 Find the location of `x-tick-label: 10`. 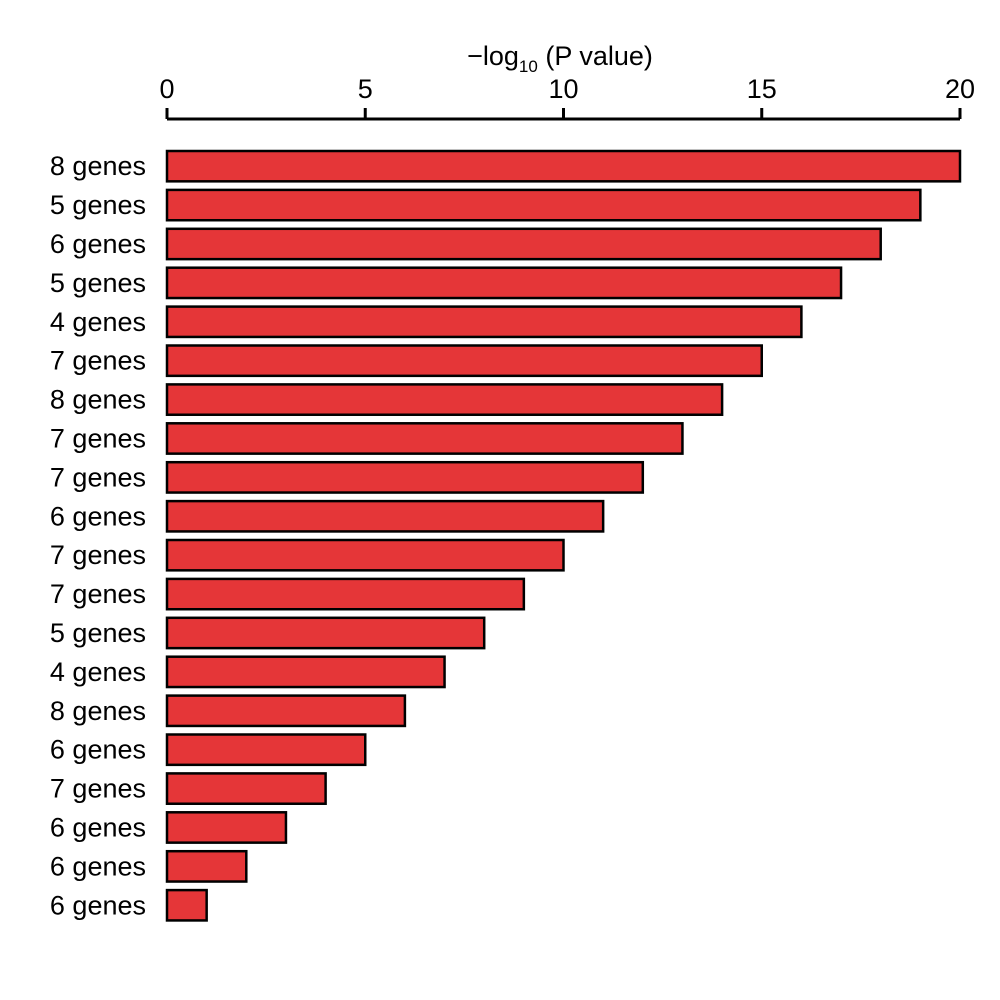

x-tick-label: 10 is located at coordinates (563, 89).